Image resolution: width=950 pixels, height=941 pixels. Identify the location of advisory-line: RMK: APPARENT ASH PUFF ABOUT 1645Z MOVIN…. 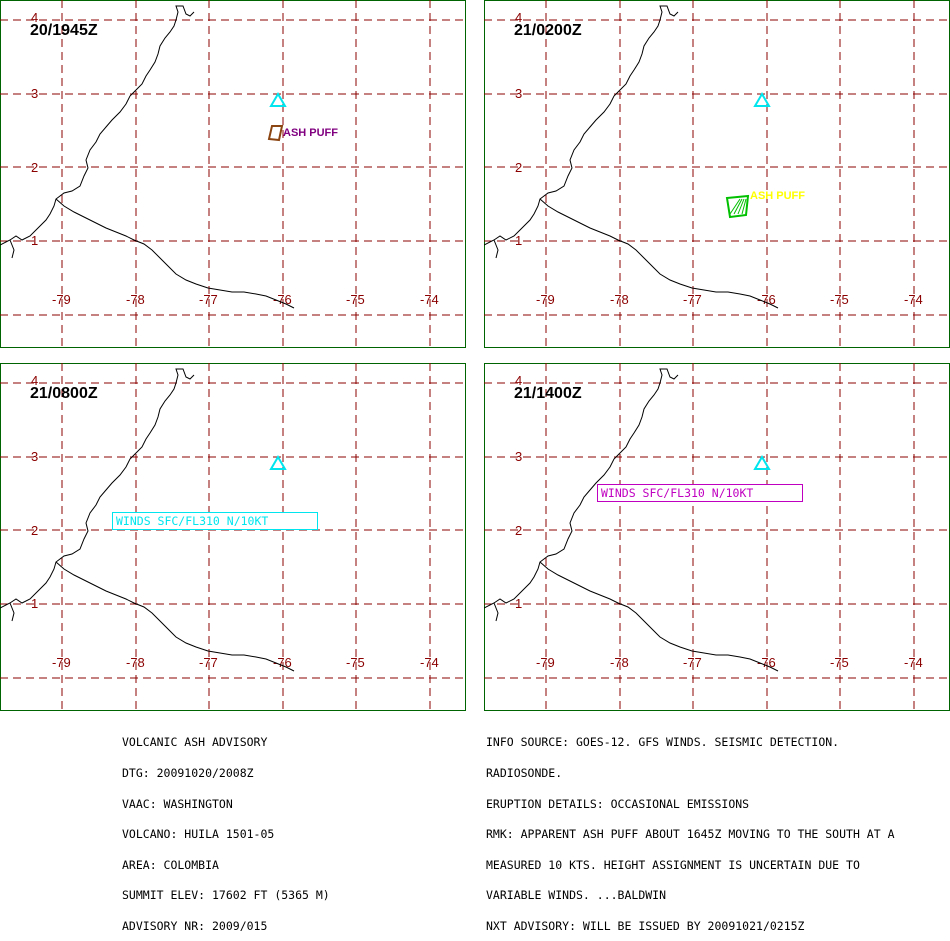
(690, 834).